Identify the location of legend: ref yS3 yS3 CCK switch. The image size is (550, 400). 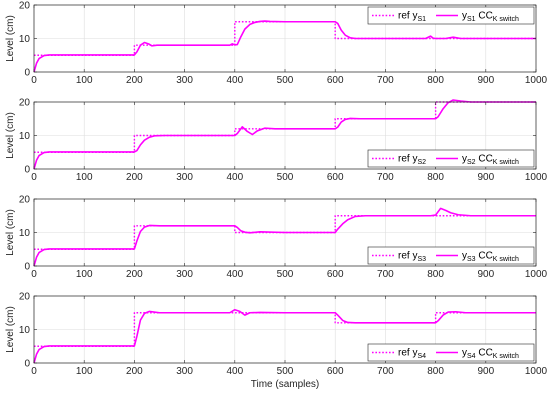
(451, 255).